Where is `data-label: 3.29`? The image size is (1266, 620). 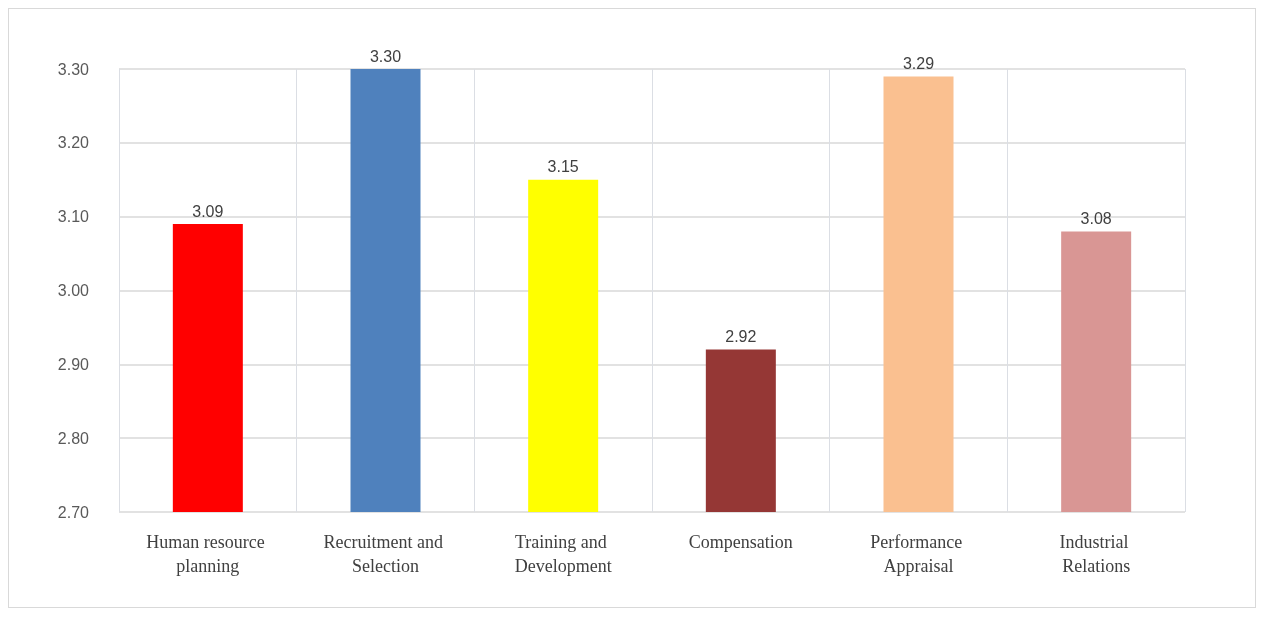
data-label: 3.29 is located at coordinates (918, 63).